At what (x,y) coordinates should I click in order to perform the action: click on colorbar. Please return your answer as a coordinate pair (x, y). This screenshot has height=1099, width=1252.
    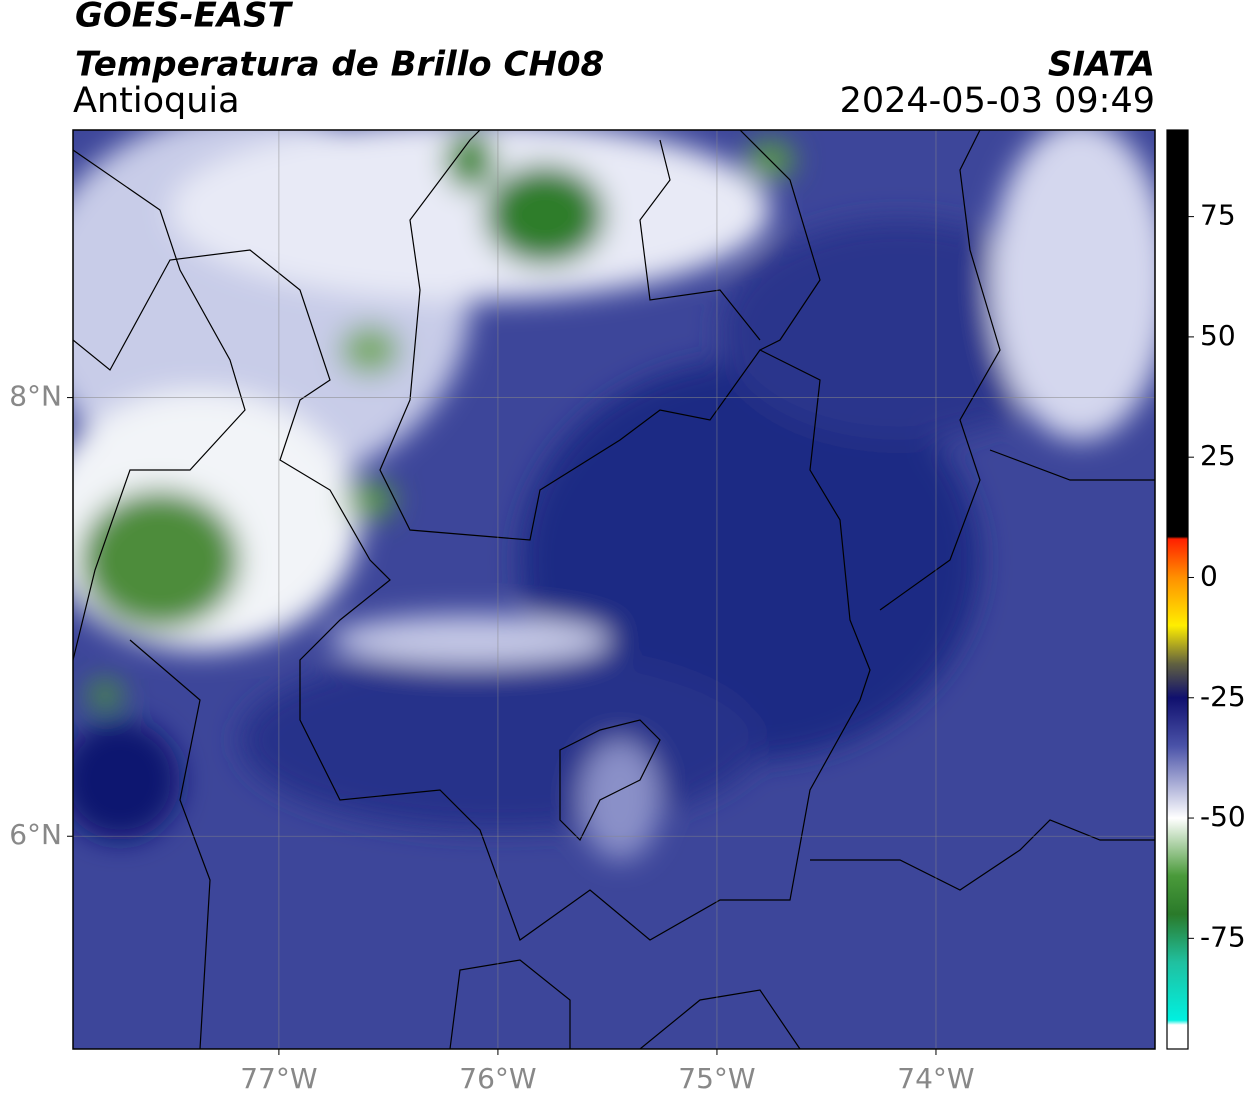
    Looking at the image, I should click on (1177, 589).